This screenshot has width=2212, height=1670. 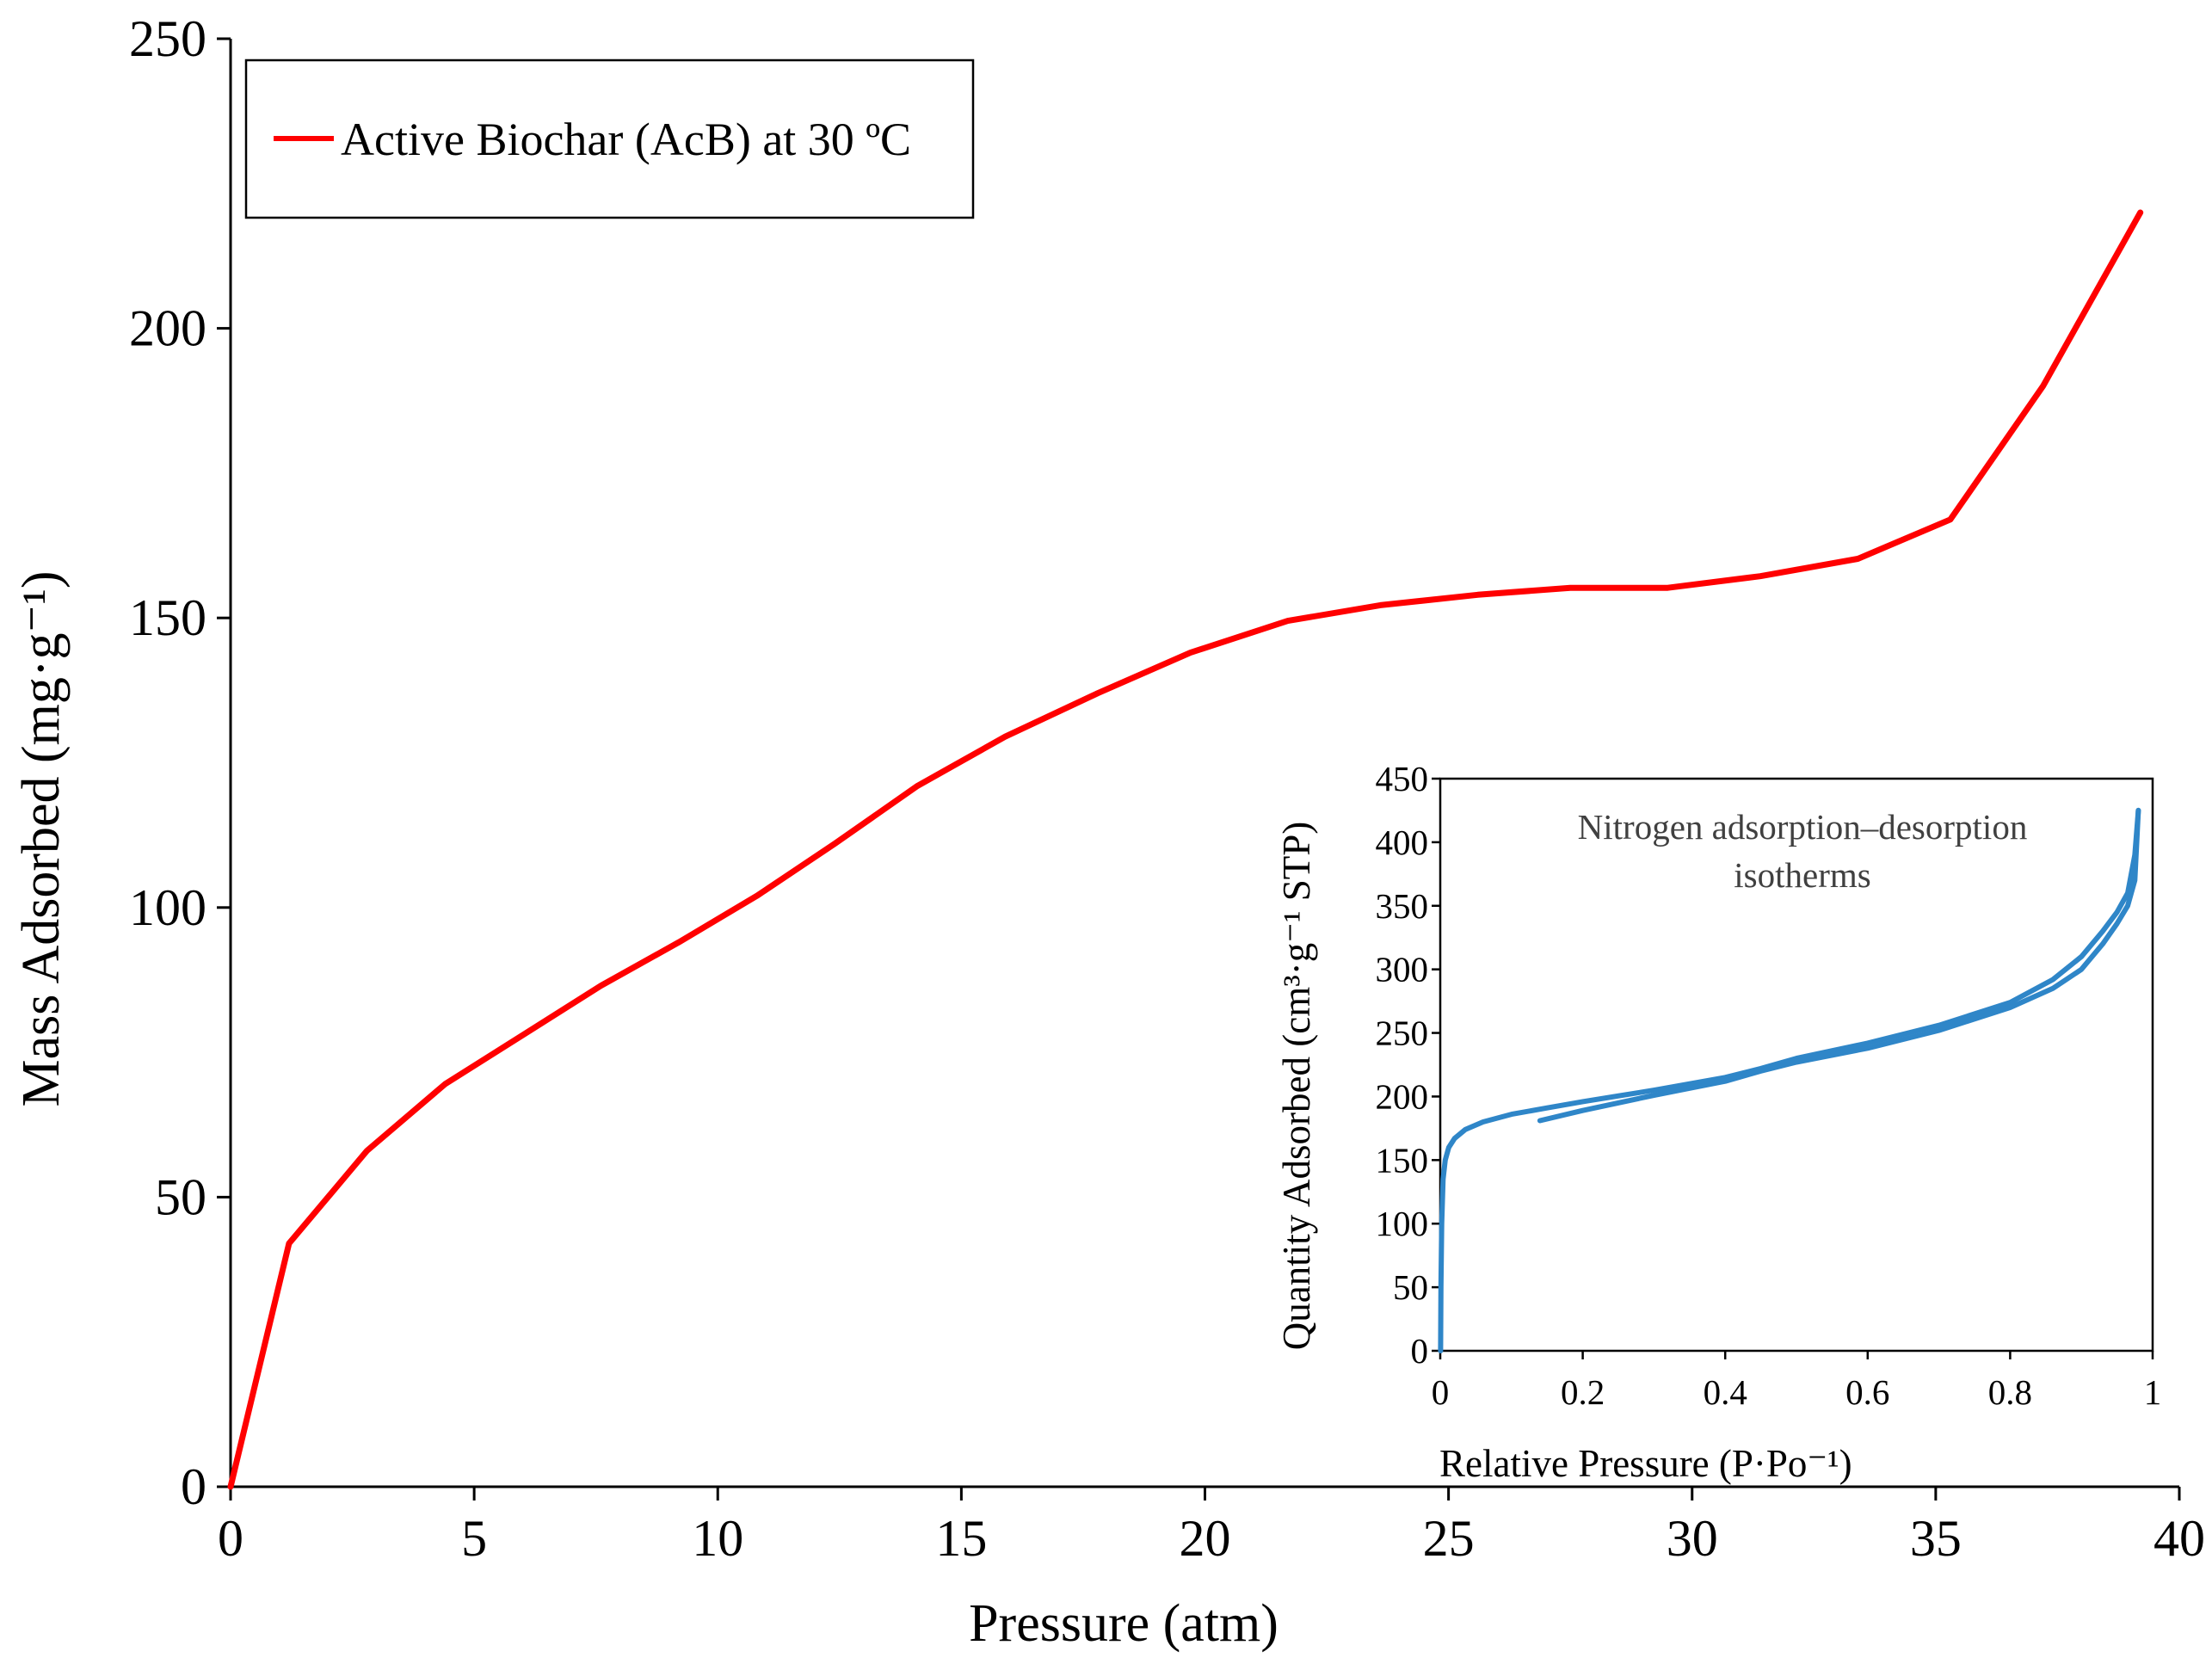 I want to click on inset-y-tick-label: 450, so click(x=1403, y=778).